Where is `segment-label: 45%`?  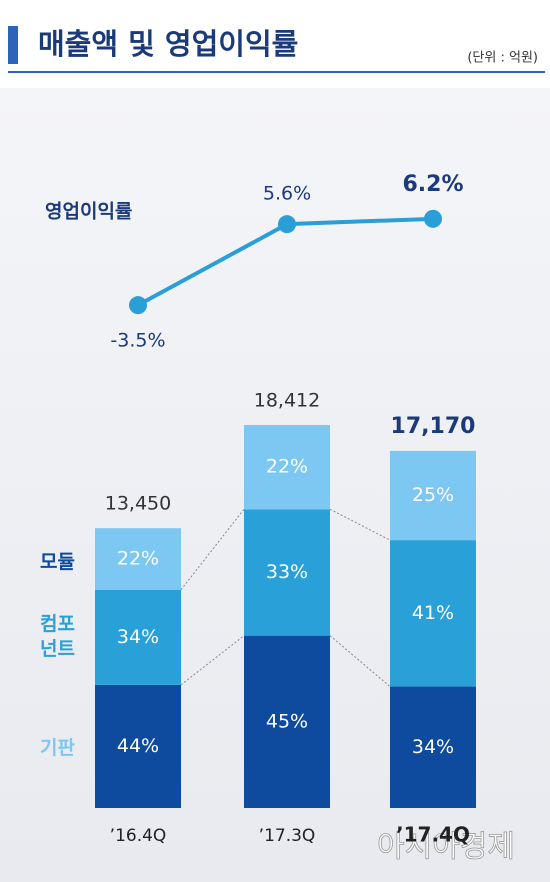 segment-label: 45% is located at coordinates (287, 721).